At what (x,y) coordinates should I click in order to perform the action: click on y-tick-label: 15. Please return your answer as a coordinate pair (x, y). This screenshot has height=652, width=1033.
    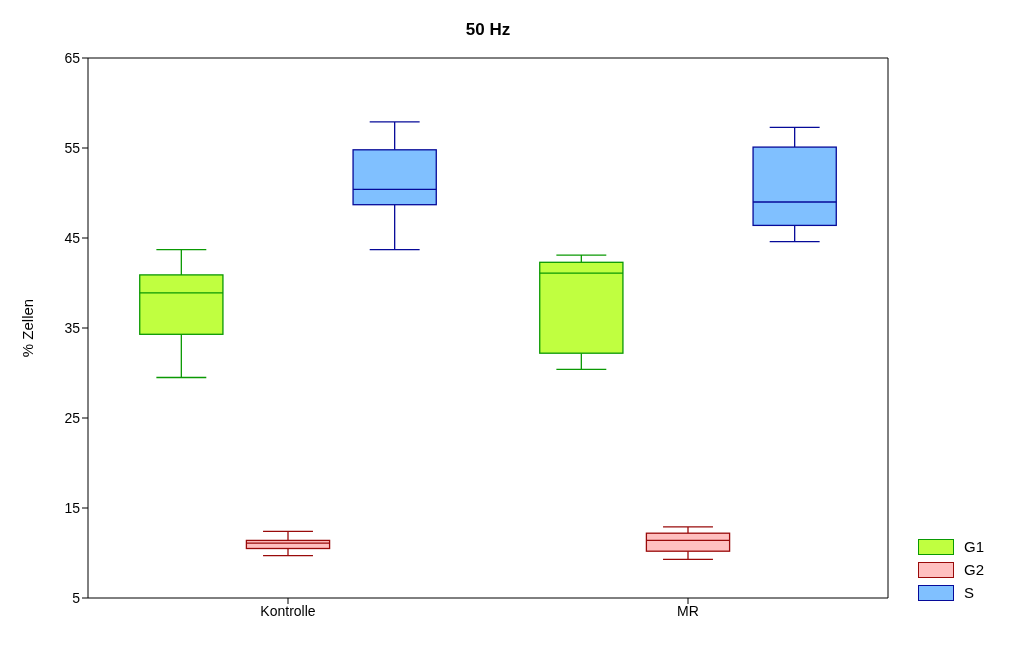
    Looking at the image, I should click on (72, 507).